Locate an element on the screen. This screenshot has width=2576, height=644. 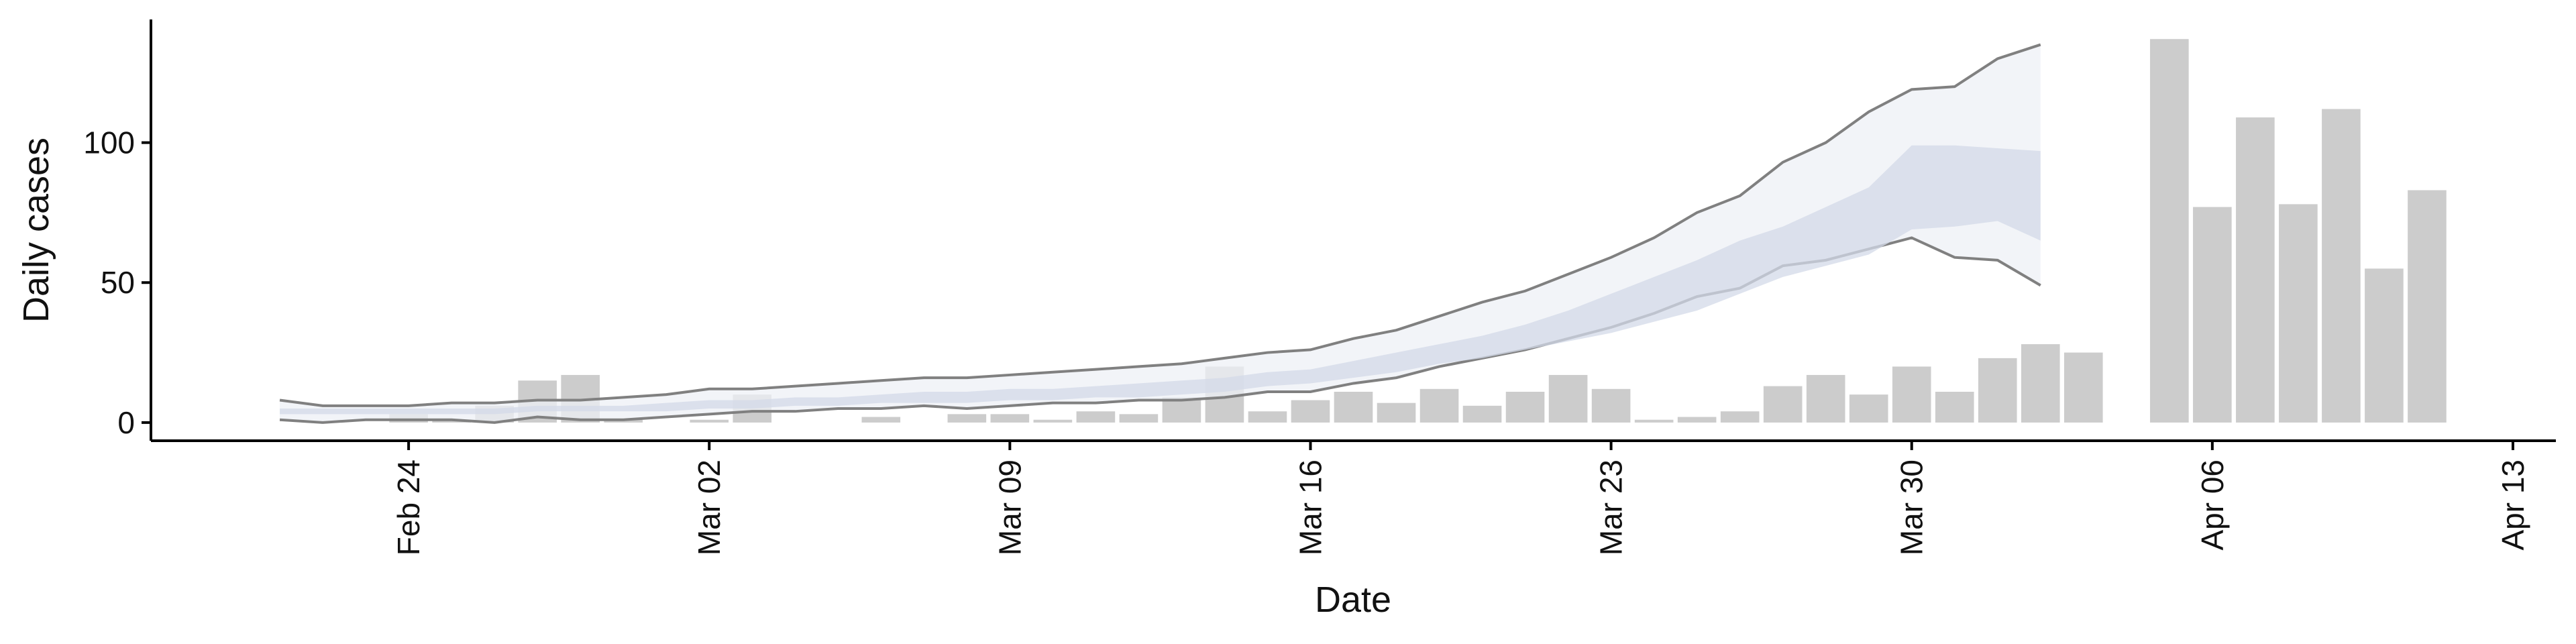
y-axis-title: Daily cases is located at coordinates (36, 230).